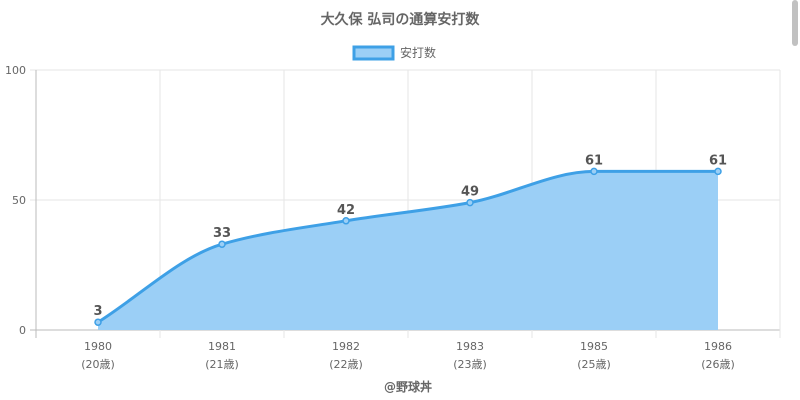 The width and height of the screenshot is (800, 400). Describe the element at coordinates (346, 210) in the screenshot. I see `data-label: 42` at that location.